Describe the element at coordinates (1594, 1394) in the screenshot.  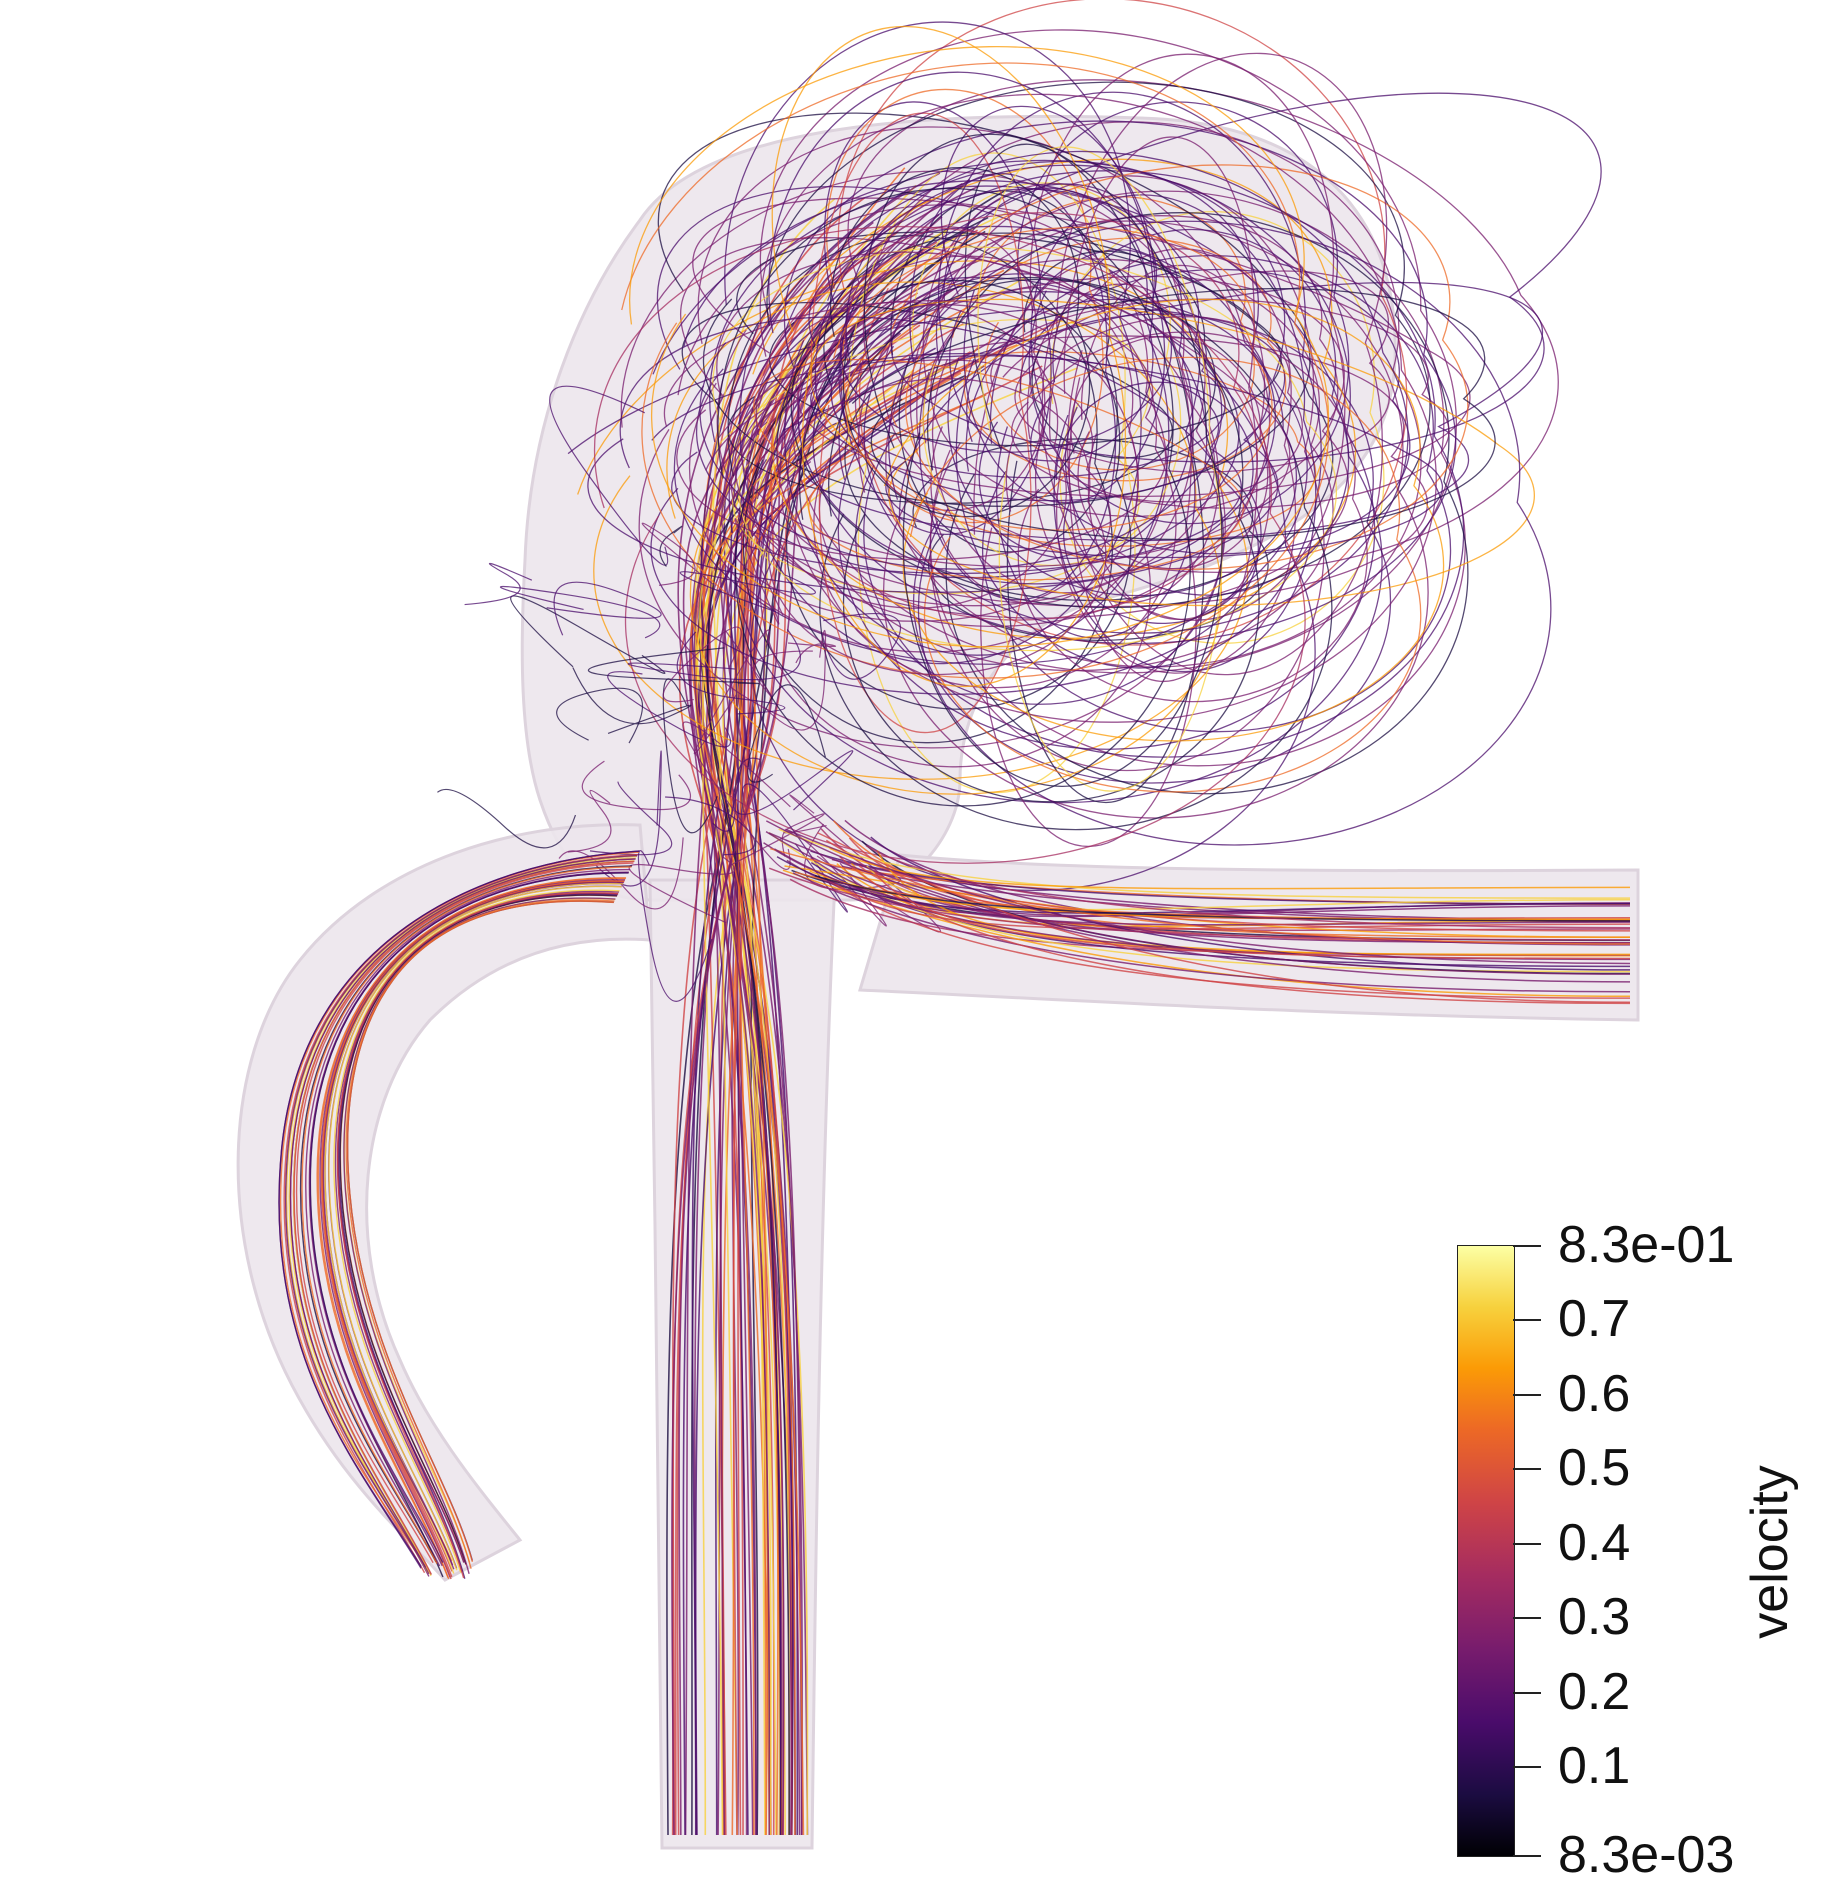
I see `colorbar-tick-label: 0.6` at that location.